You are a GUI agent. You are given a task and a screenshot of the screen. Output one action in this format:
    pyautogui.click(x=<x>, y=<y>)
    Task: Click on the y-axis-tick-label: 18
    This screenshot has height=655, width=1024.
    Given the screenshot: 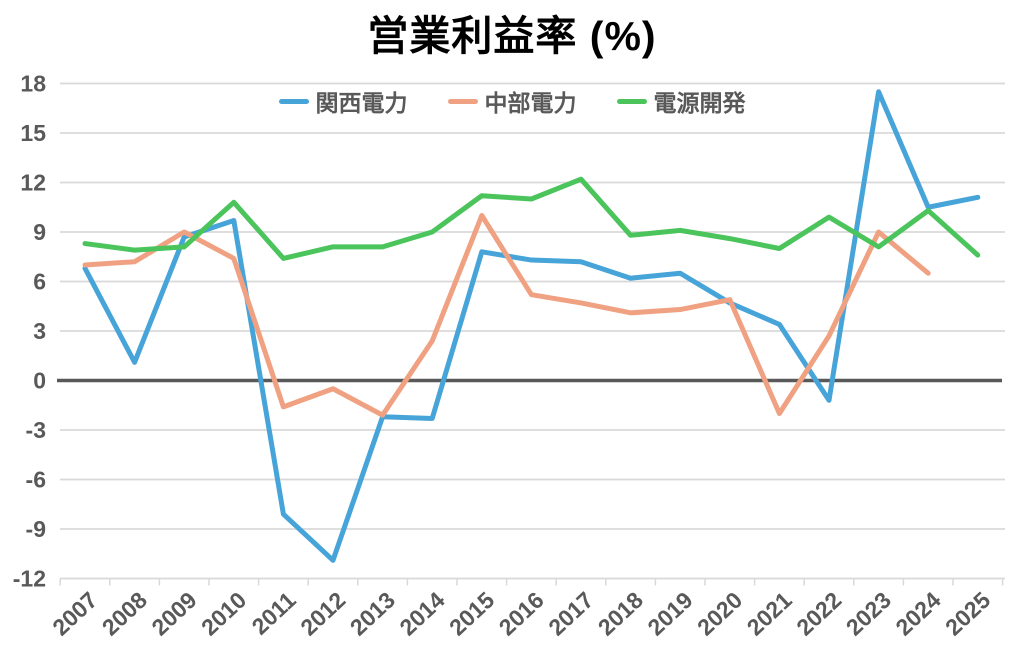 What is the action you would take?
    pyautogui.click(x=33, y=83)
    